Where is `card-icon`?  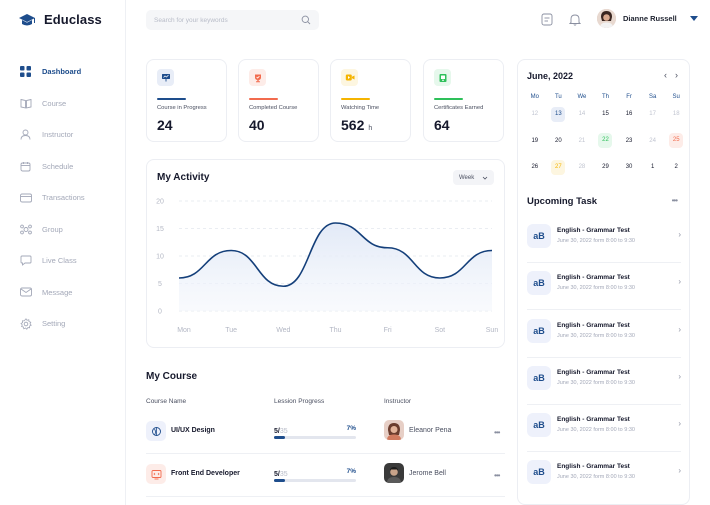 card-icon is located at coordinates (25, 197).